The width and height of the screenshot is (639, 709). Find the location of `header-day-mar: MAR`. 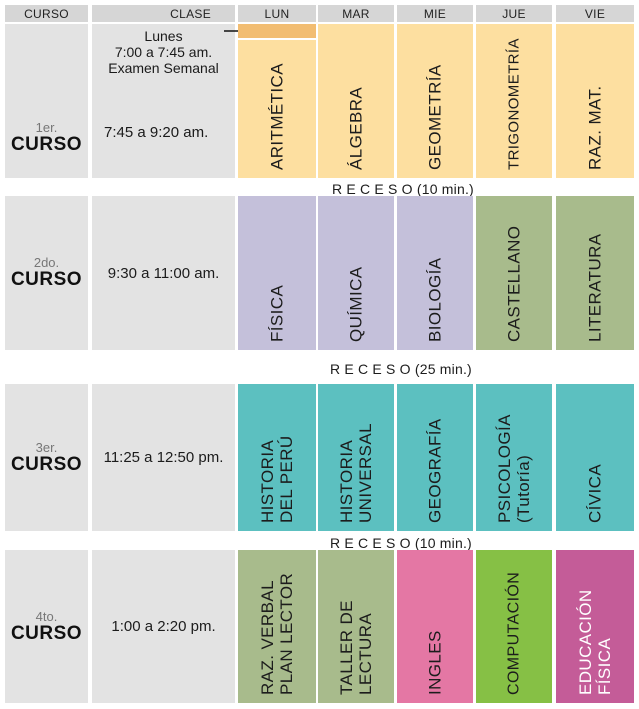

header-day-mar: MAR is located at coordinates (356, 13).